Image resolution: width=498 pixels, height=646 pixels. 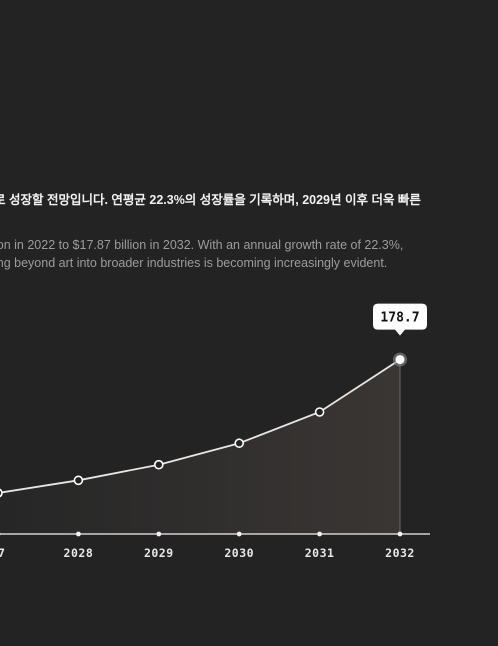 I want to click on x-tick-label-2028: 2028, so click(x=79, y=553).